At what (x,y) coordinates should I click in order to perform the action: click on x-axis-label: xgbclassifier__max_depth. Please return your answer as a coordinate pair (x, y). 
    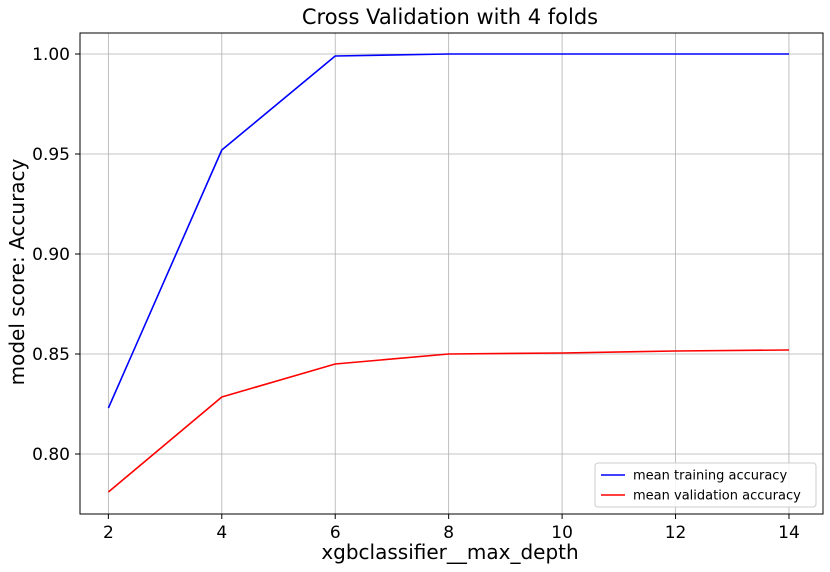
    Looking at the image, I should click on (449, 552).